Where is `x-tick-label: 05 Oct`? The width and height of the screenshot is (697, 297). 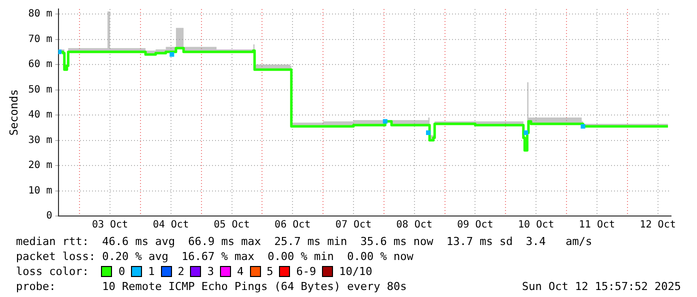
x-tick-label: 05 Oct is located at coordinates (232, 225).